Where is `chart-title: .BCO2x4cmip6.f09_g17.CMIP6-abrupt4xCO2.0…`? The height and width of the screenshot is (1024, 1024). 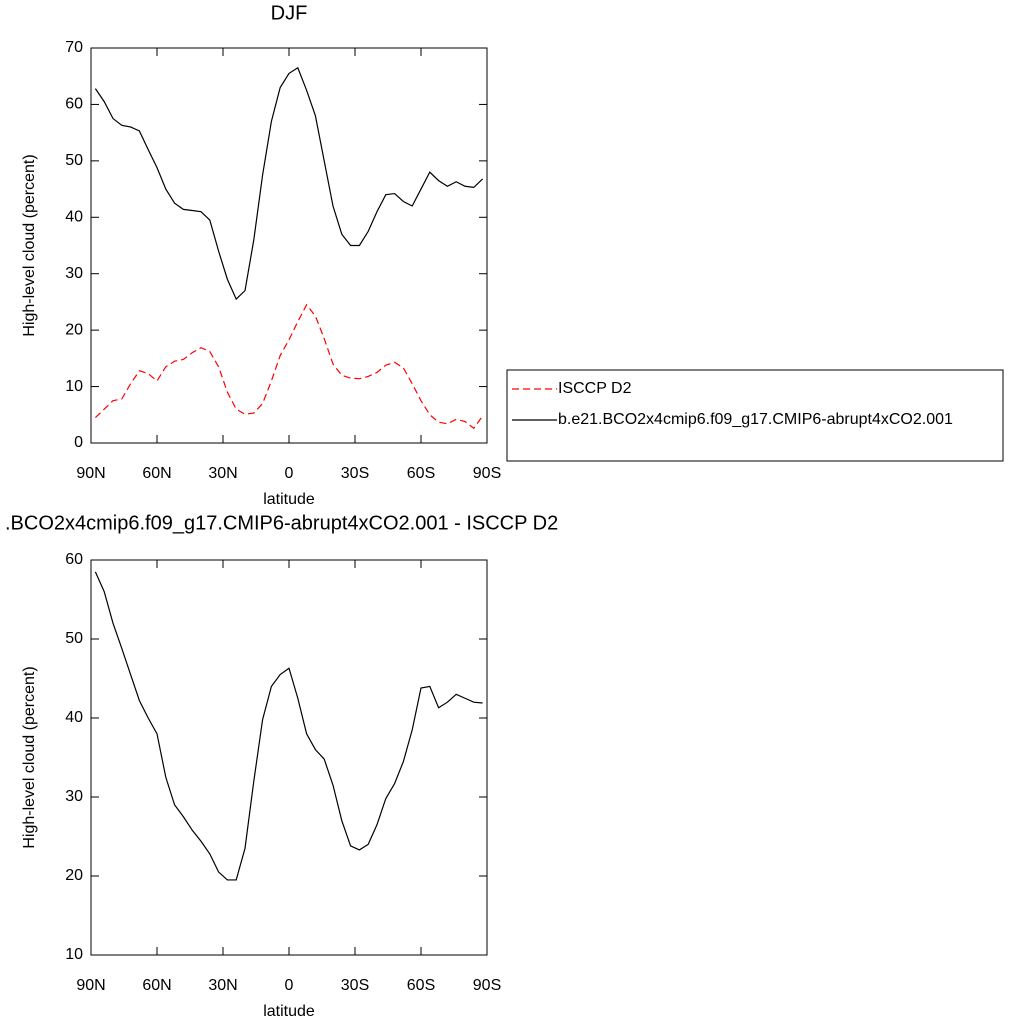 chart-title: .BCO2x4cmip6.f09_g17.CMIP6-abrupt4xCO2.0… is located at coordinates (281, 523).